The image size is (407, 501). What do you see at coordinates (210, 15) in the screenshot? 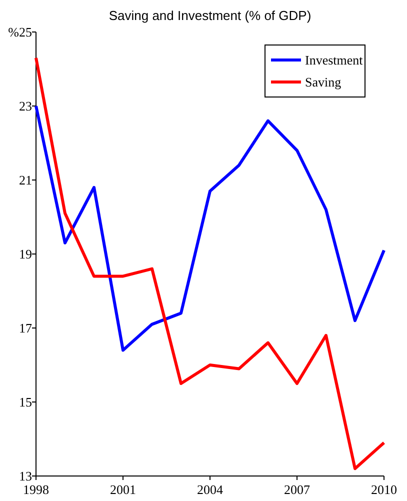
I see `chart-title: Saving and Investment (% of GDP)` at bounding box center [210, 15].